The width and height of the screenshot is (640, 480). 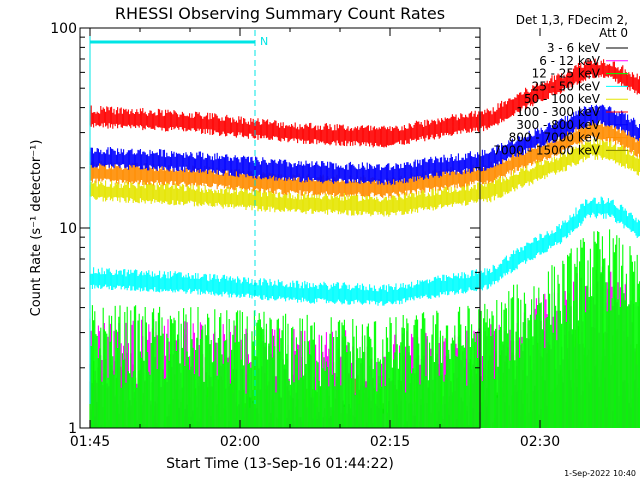 I want to click on legend-entry: 6 - 12 keV, so click(x=583, y=61).